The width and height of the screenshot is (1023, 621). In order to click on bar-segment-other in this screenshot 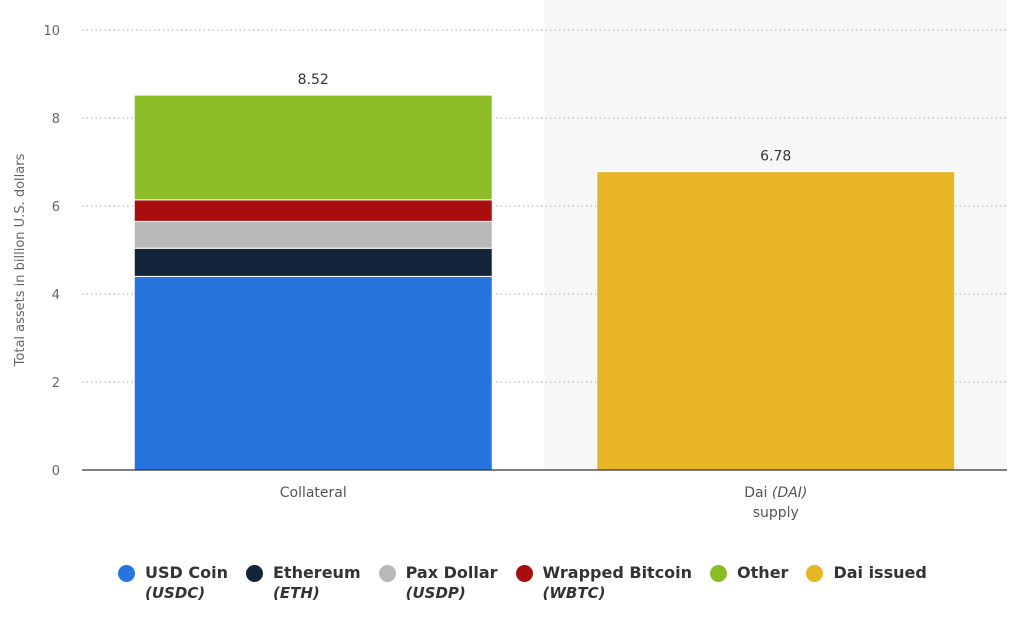, I will do `click(313, 147)`.